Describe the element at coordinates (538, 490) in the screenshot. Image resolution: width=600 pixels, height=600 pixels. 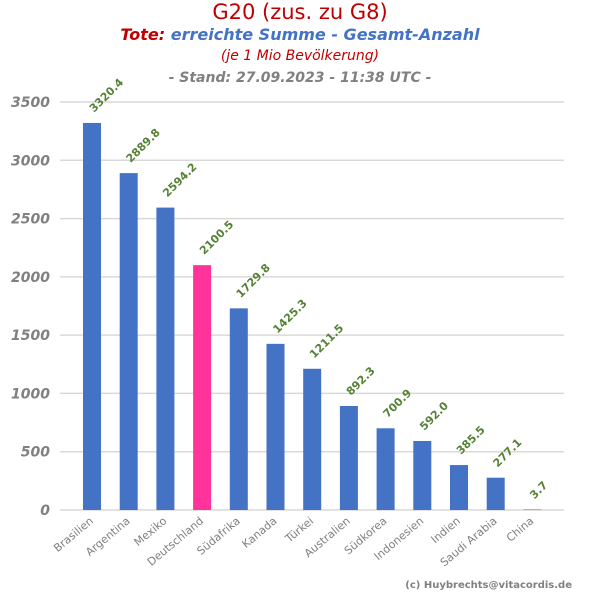
I see `data-label: 3.7` at that location.